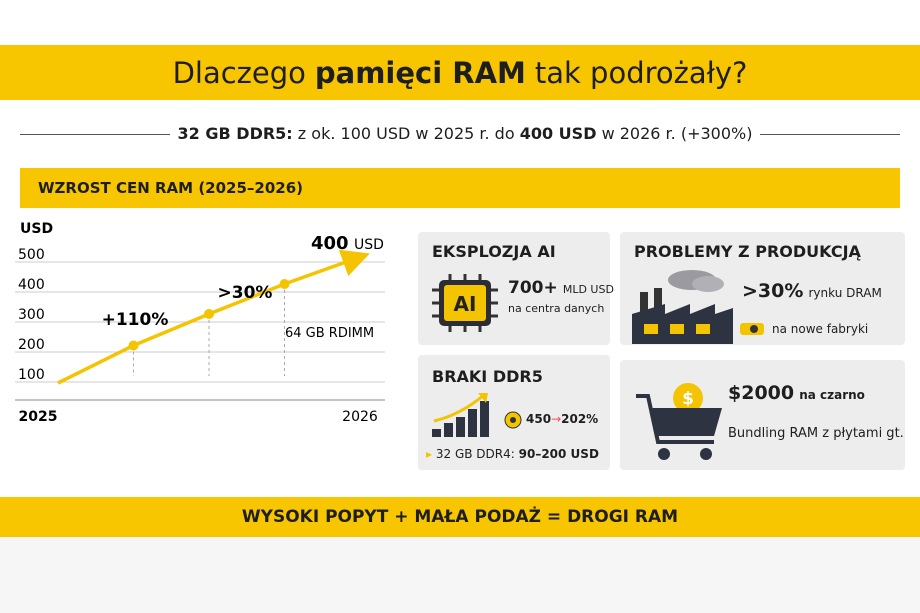  What do you see at coordinates (406, 133) in the screenshot?
I see `subtitle-part: z ok. 100 USD w 2025 r. do` at bounding box center [406, 133].